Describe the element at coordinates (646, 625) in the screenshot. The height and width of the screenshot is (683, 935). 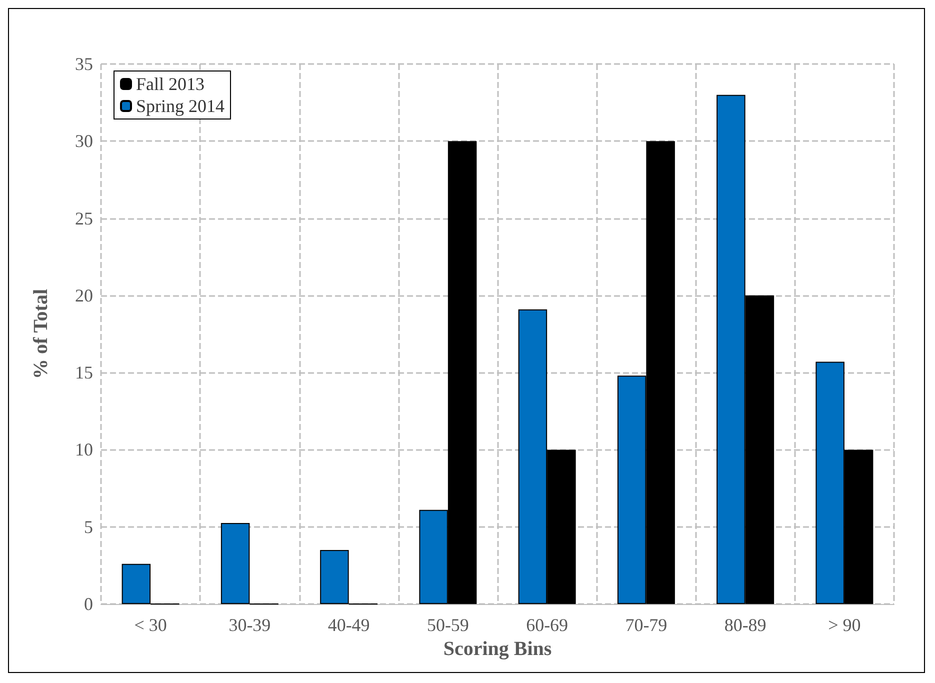
I see `x-tick-label: 70-79` at that location.